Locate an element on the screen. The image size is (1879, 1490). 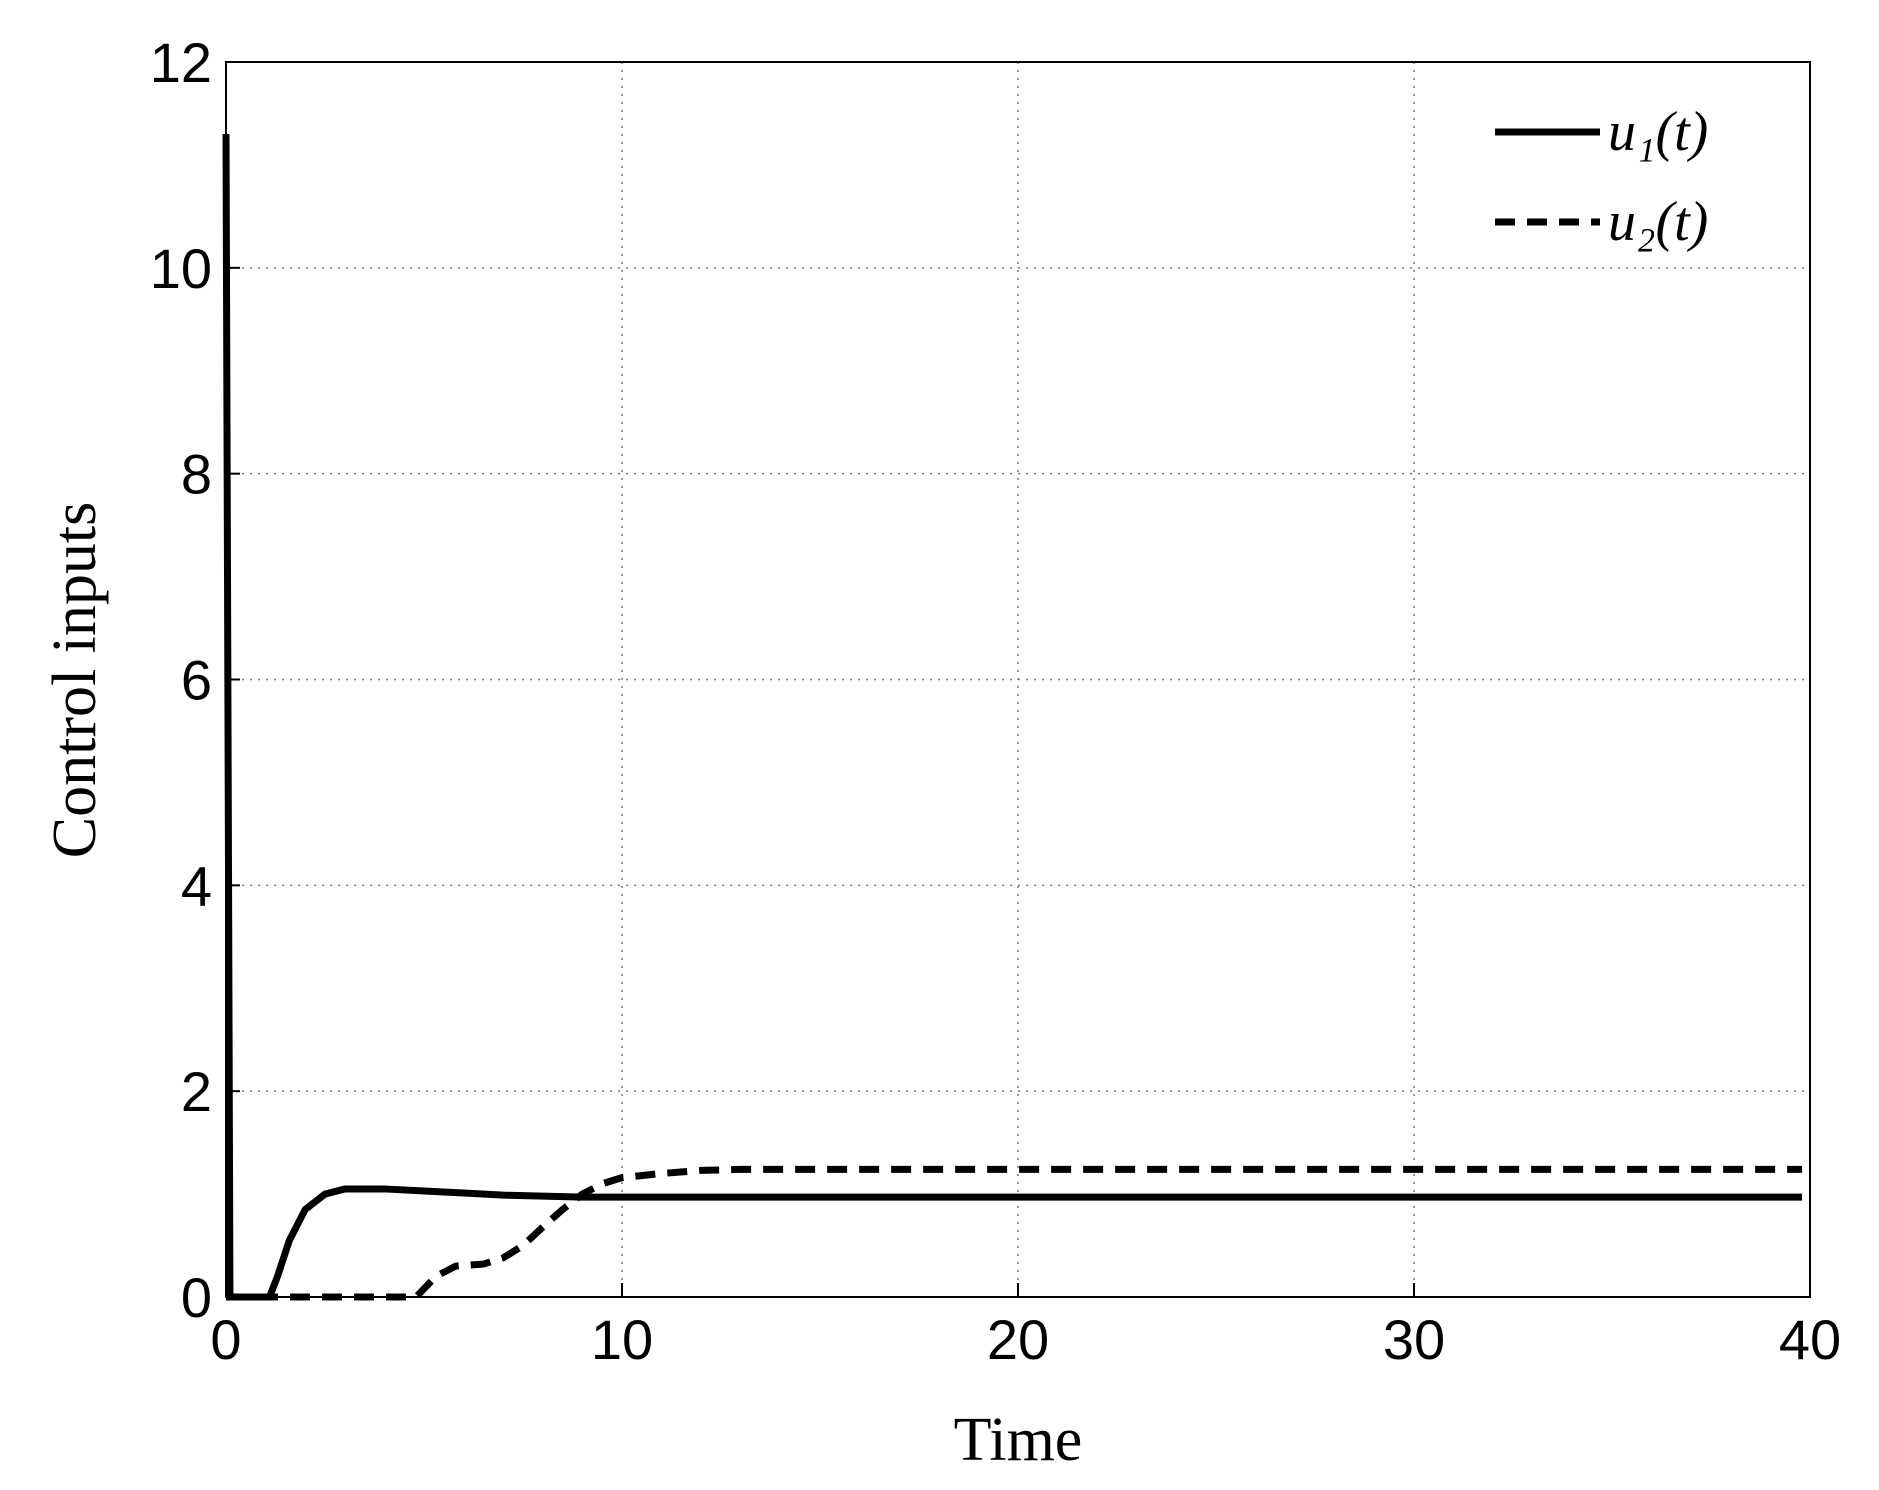
y-tick-label: 8 is located at coordinates (196, 474).